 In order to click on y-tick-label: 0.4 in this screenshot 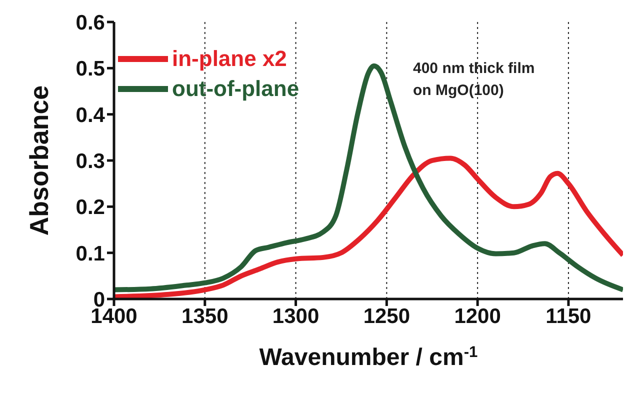, I will do `click(91, 115)`.